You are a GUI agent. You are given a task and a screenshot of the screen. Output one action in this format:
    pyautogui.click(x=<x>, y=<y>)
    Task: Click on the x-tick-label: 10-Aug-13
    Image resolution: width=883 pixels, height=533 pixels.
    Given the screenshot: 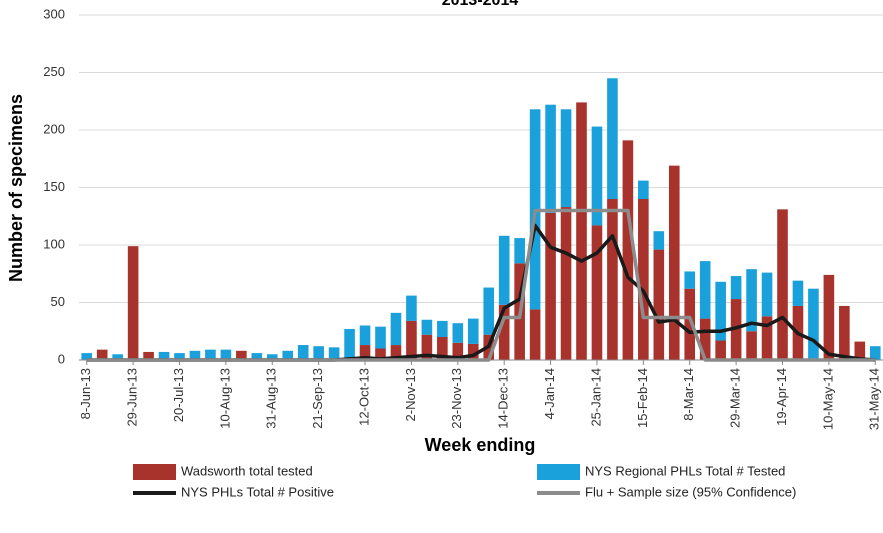 What is the action you would take?
    pyautogui.click(x=224, y=398)
    